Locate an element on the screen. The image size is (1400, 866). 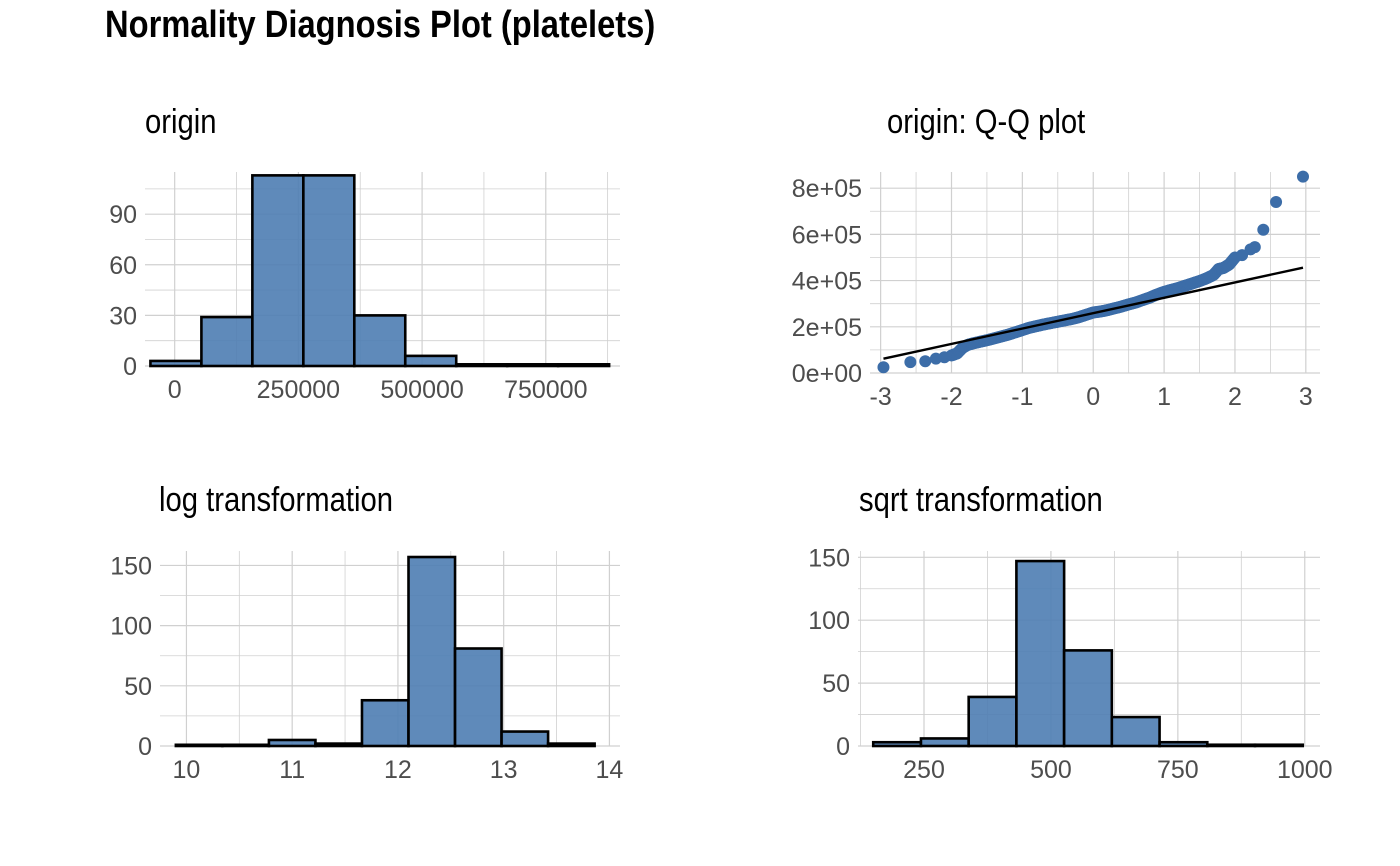
x-tick-label: 14 is located at coordinates (610, 770).